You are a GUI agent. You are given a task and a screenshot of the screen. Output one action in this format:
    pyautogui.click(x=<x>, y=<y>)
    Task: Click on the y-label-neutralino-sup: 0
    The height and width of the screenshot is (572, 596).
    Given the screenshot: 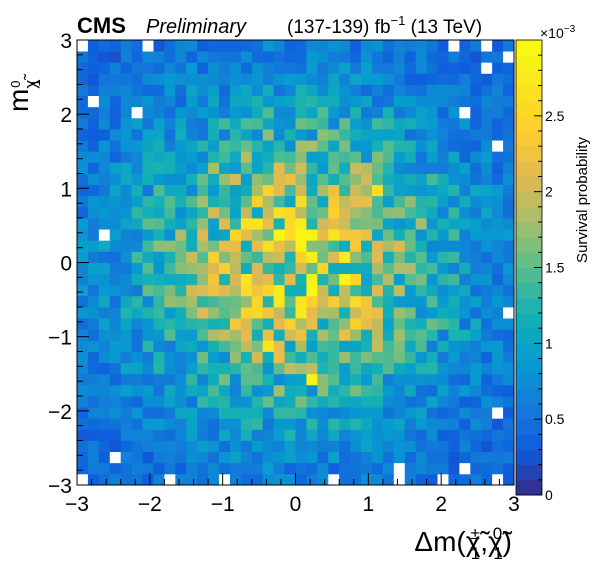 What is the action you would take?
    pyautogui.click(x=15, y=84)
    